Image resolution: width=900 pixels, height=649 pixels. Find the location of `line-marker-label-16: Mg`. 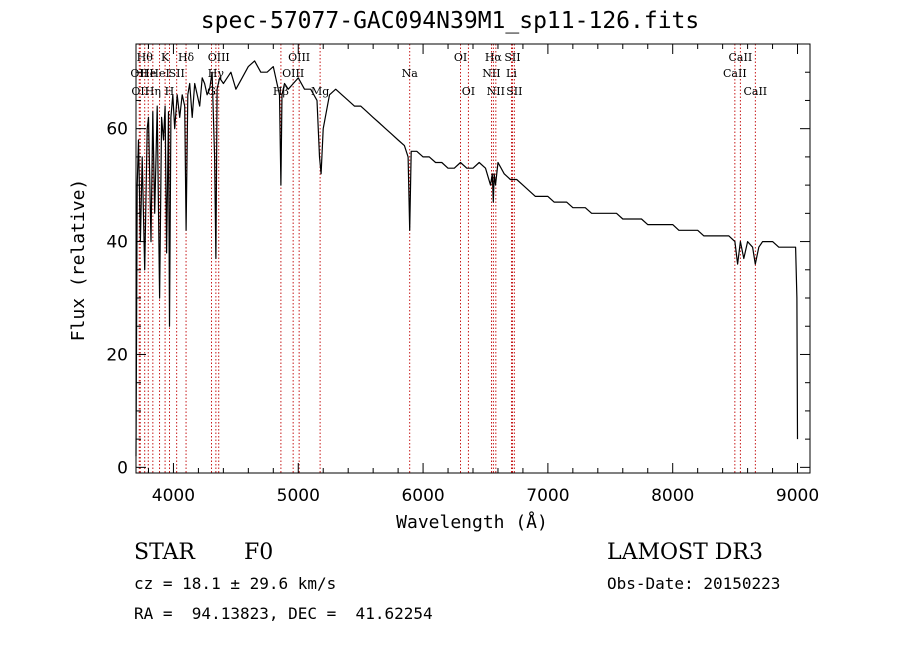

line-marker-label-16: Mg is located at coordinates (320, 91).